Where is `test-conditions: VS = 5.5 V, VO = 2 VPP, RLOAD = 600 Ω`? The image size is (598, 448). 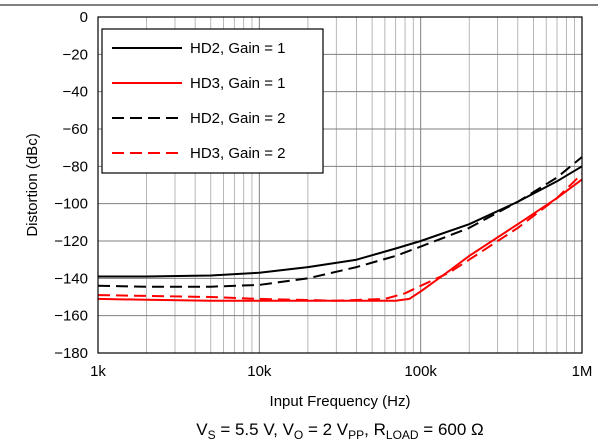 test-conditions: VS = 5.5 V, VO = 2 VPP, RLOAD = 600 Ω is located at coordinates (340, 431).